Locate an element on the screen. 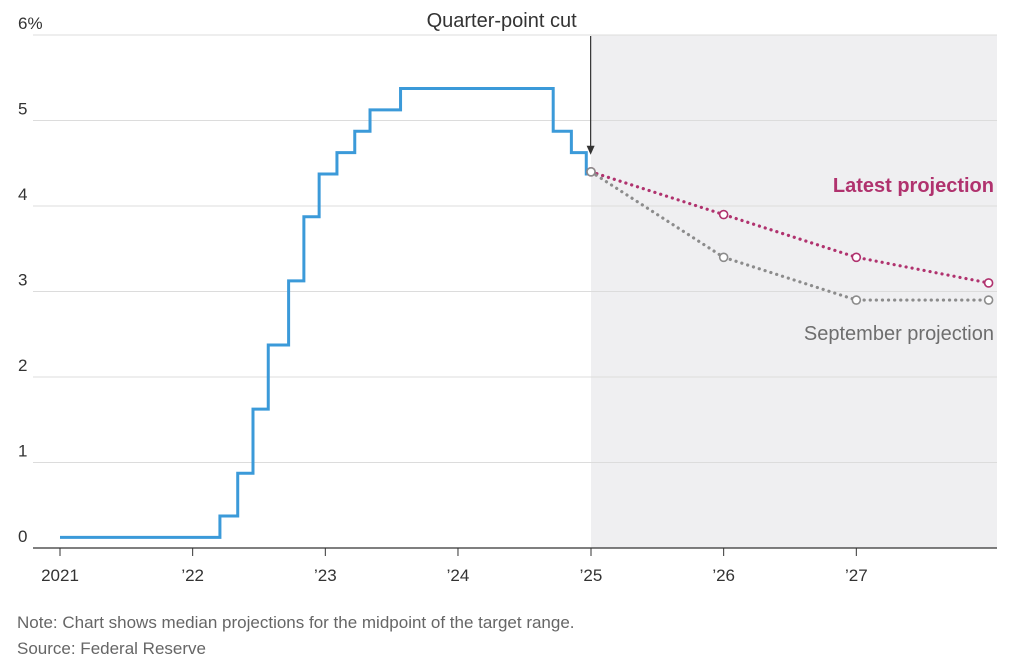 The width and height of the screenshot is (1024, 668). x-tick-label: ’27 is located at coordinates (856, 575).